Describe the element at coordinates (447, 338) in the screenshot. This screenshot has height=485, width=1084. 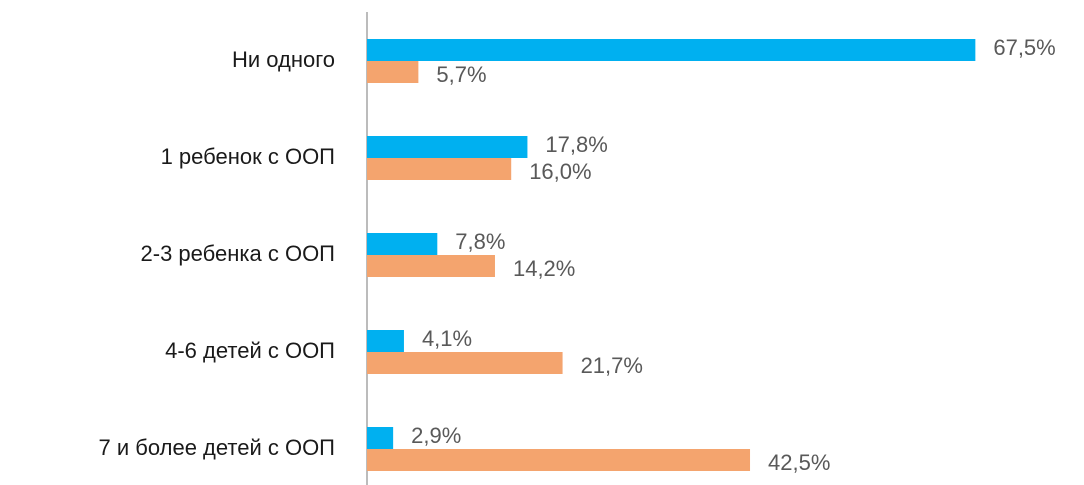
I see `value-label: 4,1%` at that location.